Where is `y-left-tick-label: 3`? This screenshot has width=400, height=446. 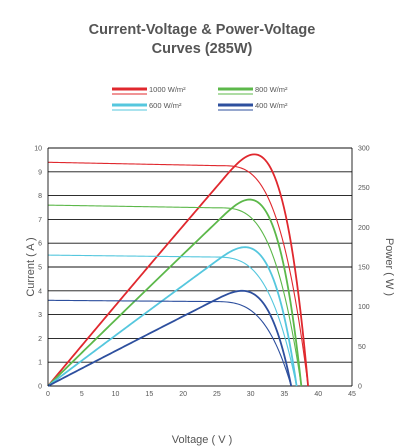
y-left-tick-label: 3 is located at coordinates (40, 315).